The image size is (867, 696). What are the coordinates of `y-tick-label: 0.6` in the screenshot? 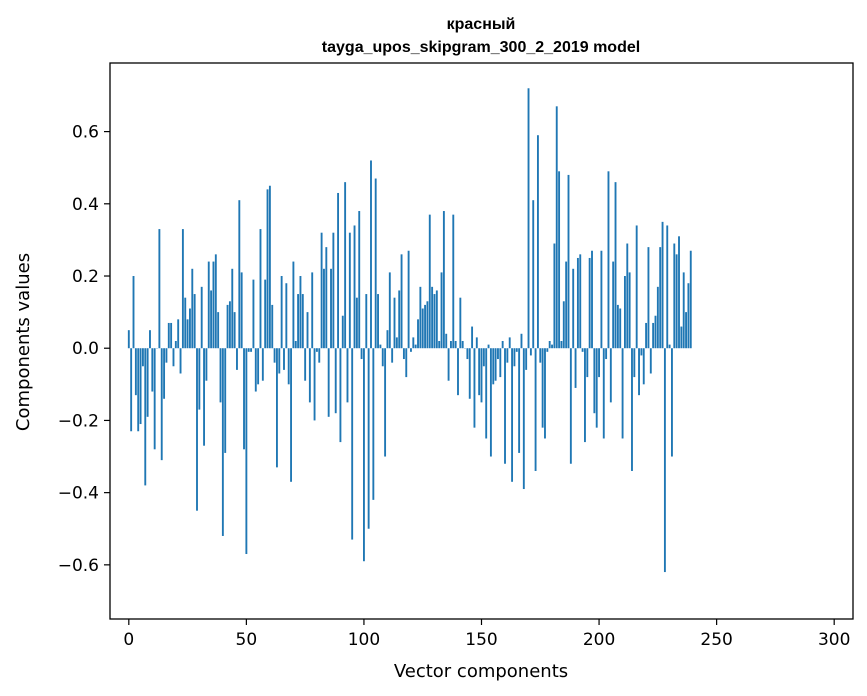 It's located at (85, 133).